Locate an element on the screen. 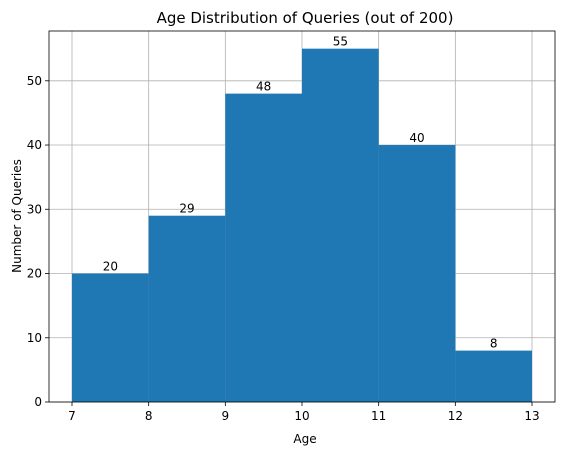 The image size is (562, 455). x-axis-label: Age is located at coordinates (304, 439).